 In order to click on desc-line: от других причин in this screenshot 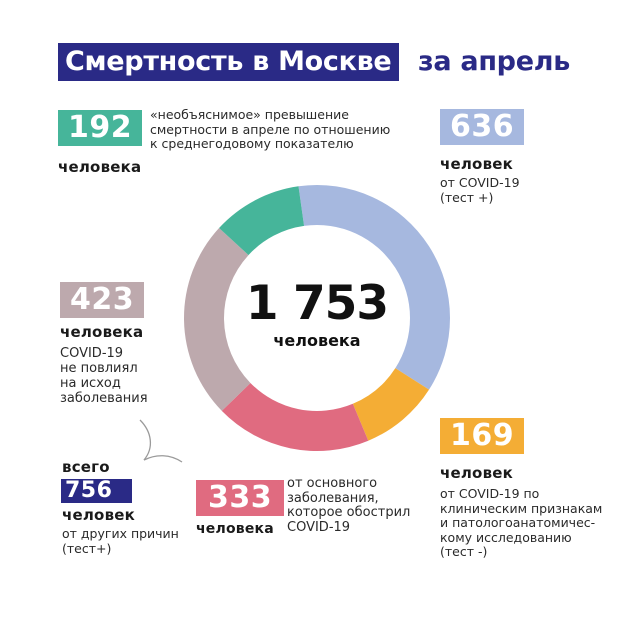, I will do `click(120, 533)`.